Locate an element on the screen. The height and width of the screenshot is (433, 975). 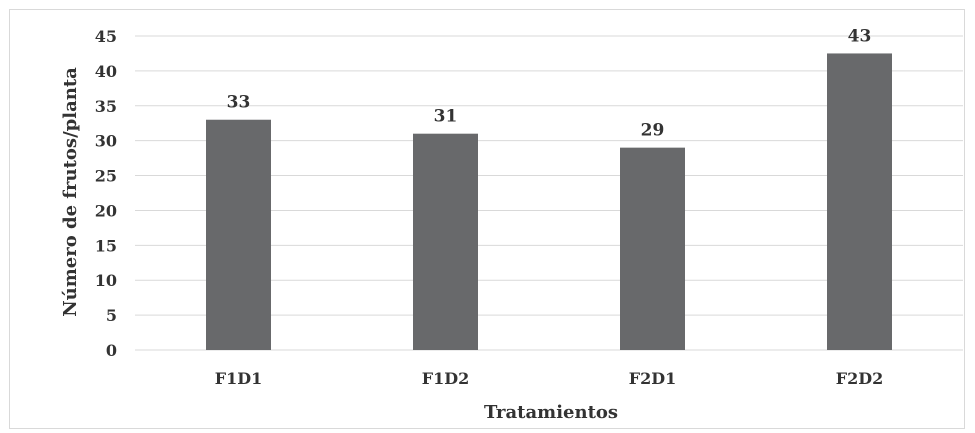
bar-f1d2 is located at coordinates (445, 241).